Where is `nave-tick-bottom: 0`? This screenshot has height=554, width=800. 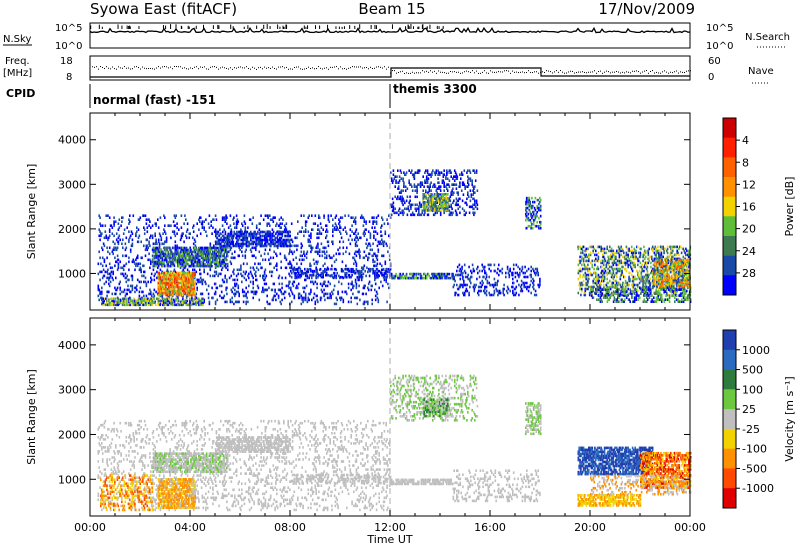 nave-tick-bottom: 0 is located at coordinates (711, 77).